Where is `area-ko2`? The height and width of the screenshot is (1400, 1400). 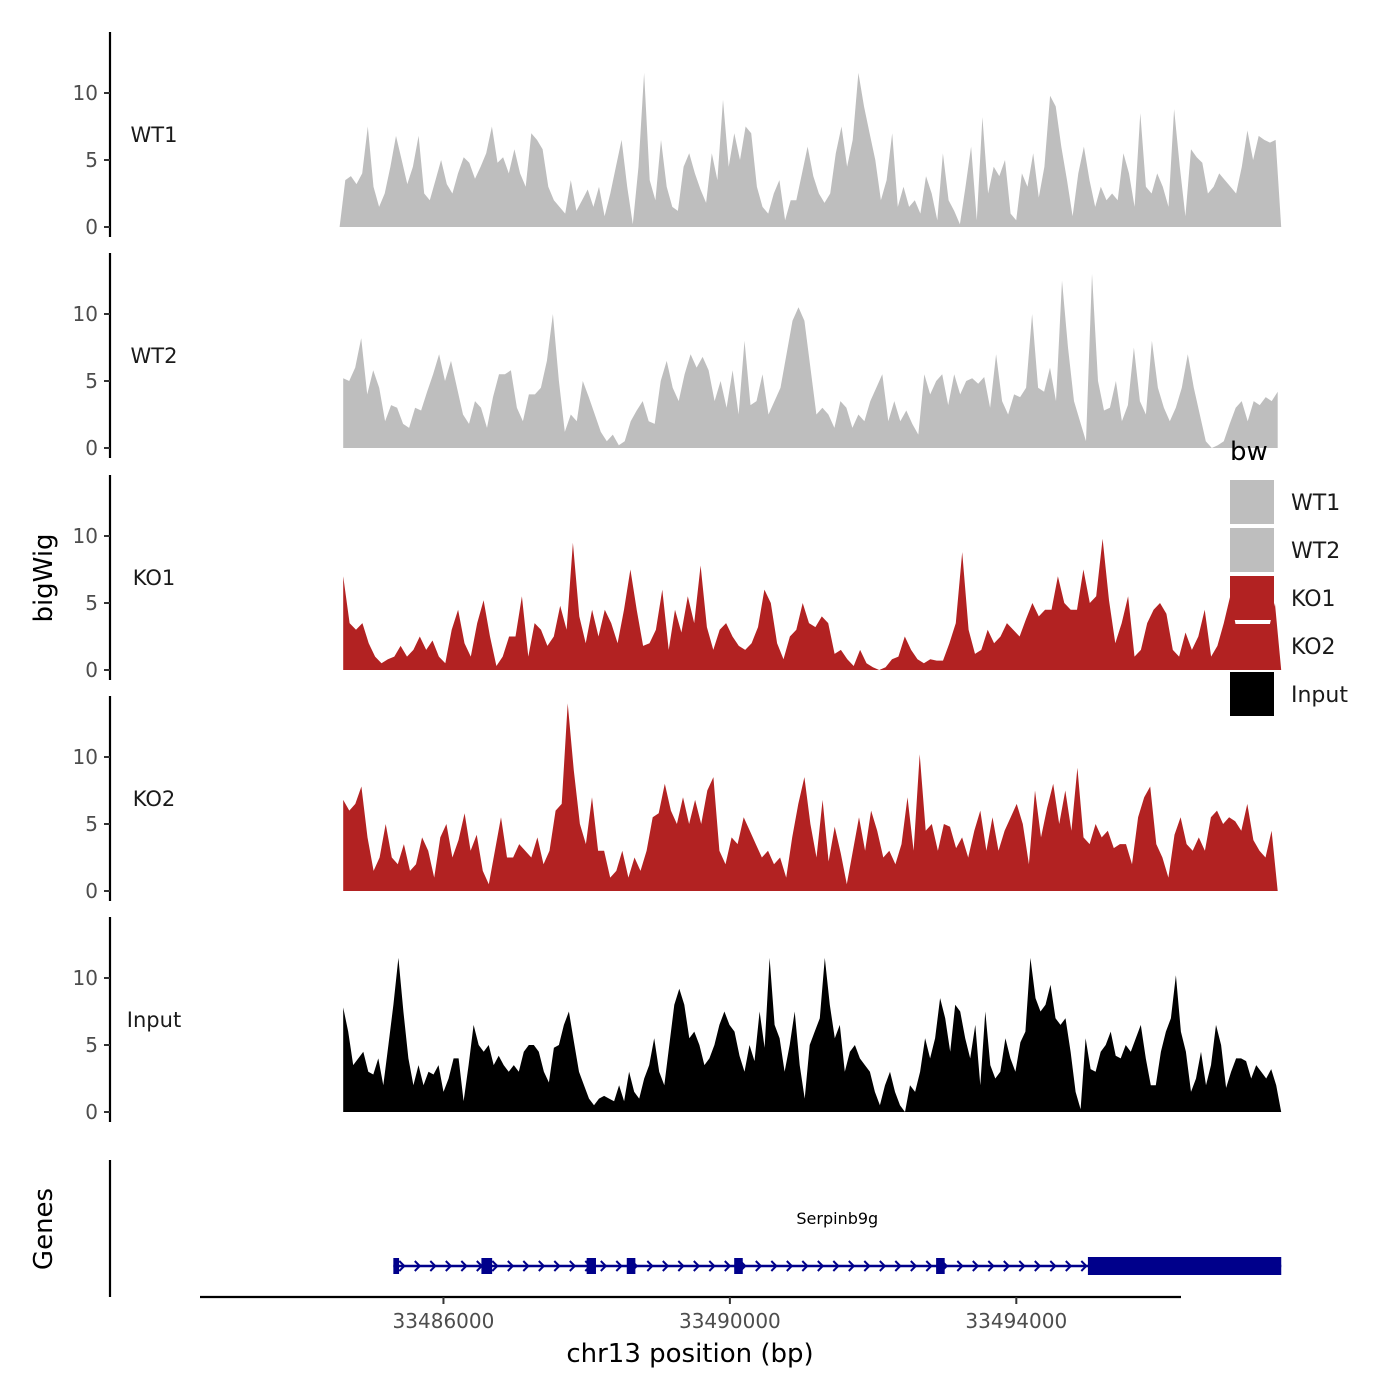
area-ko2 is located at coordinates (810, 797).